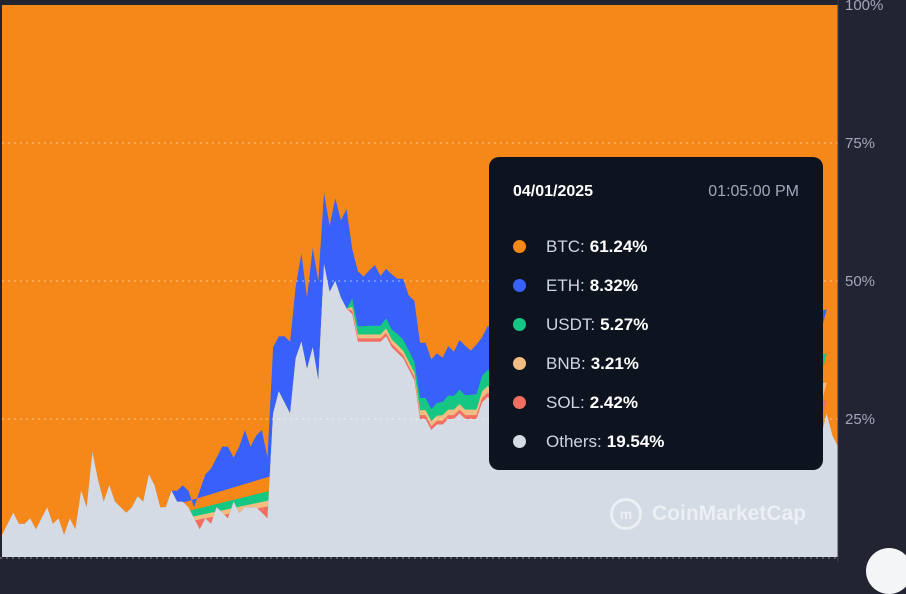 The width and height of the screenshot is (906, 594). What do you see at coordinates (565, 246) in the screenshot?
I see `tooltip-series-name: BTC:` at bounding box center [565, 246].